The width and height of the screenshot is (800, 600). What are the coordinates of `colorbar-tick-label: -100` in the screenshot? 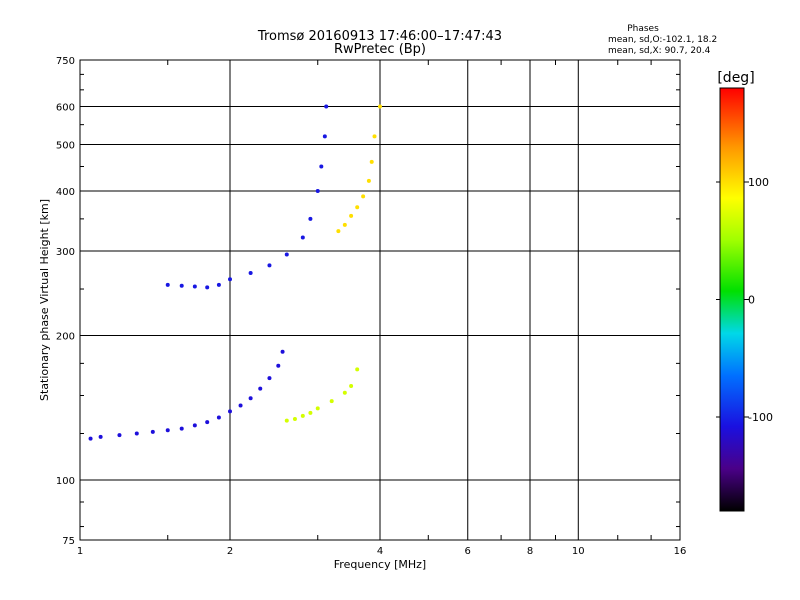 It's located at (760, 417).